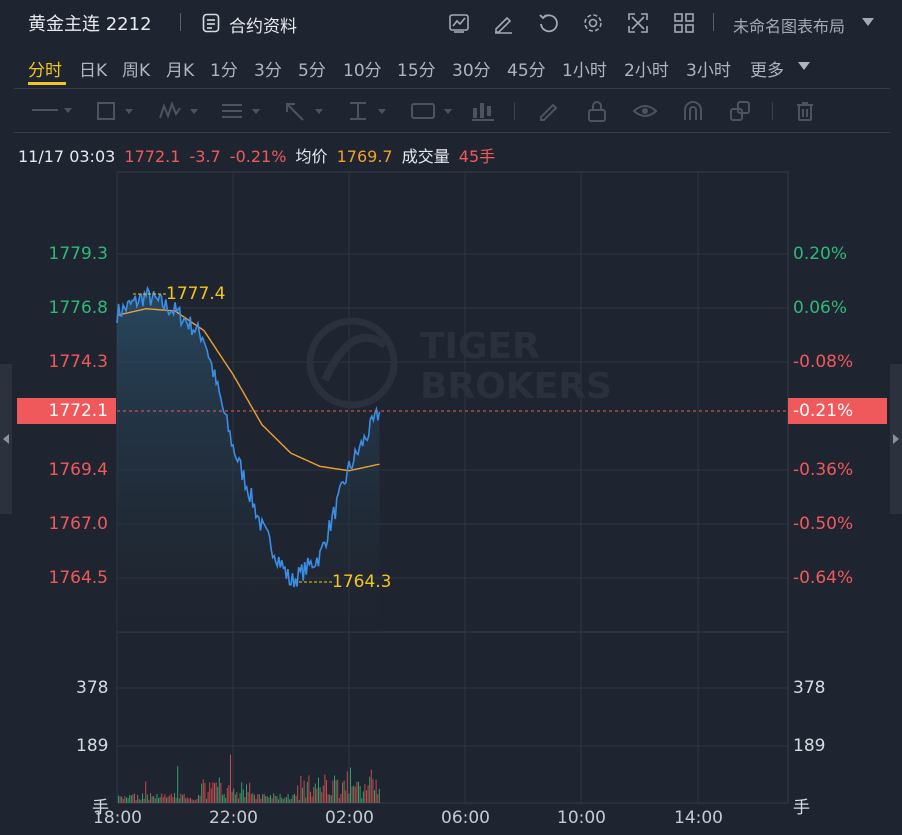 This screenshot has width=902, height=835. What do you see at coordinates (708, 71) in the screenshot?
I see `tab-period: 3小时` at bounding box center [708, 71].